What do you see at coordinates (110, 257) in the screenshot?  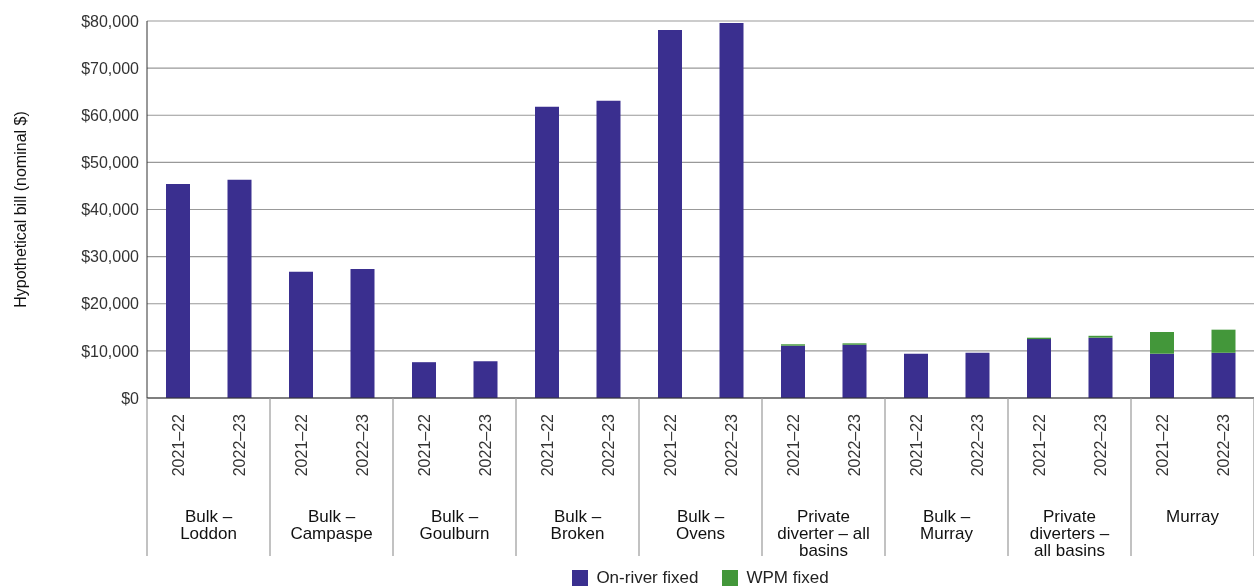 I see `y-tick-label: $30,000` at bounding box center [110, 257].